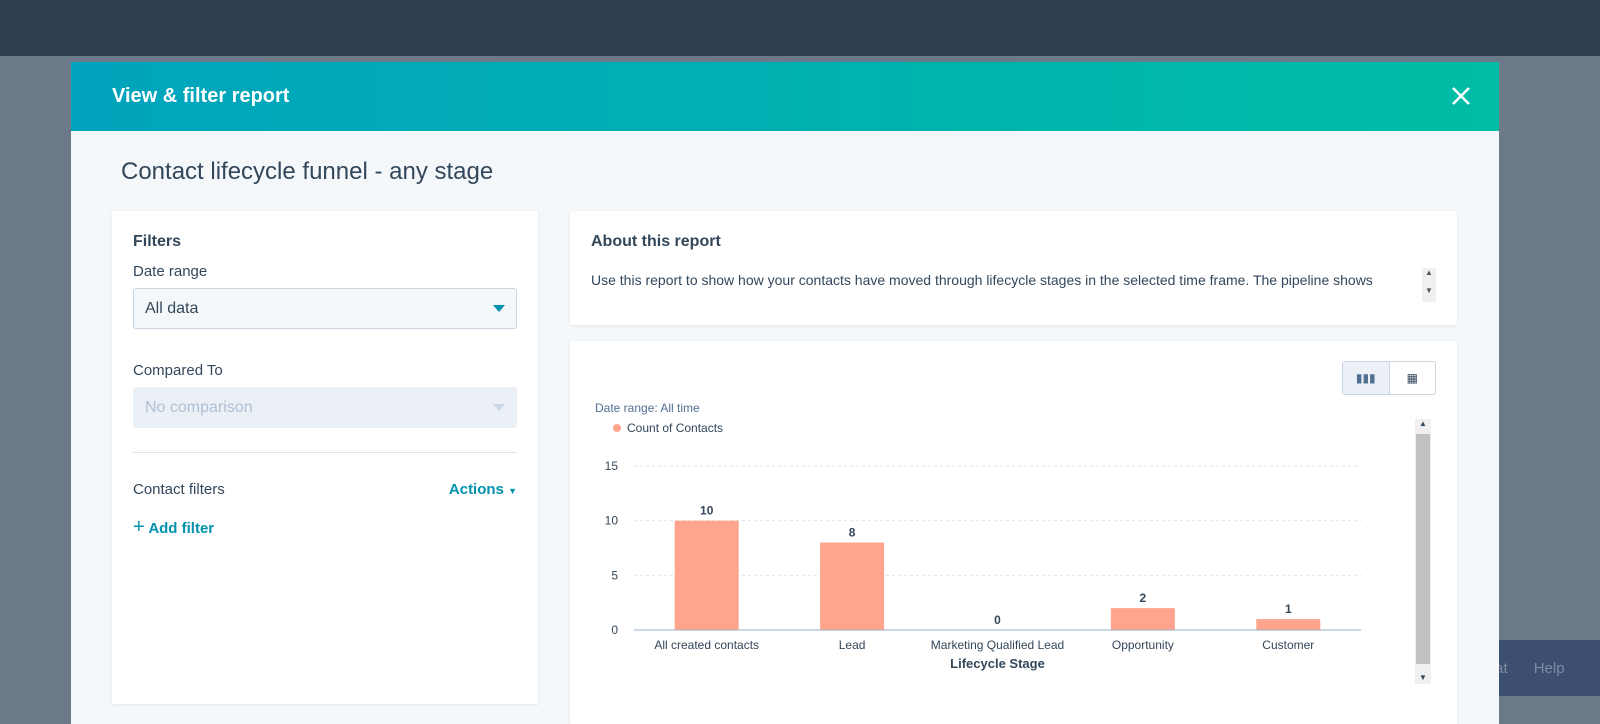  What do you see at coordinates (612, 466) in the screenshot?
I see `y-tick-label: 15` at bounding box center [612, 466].